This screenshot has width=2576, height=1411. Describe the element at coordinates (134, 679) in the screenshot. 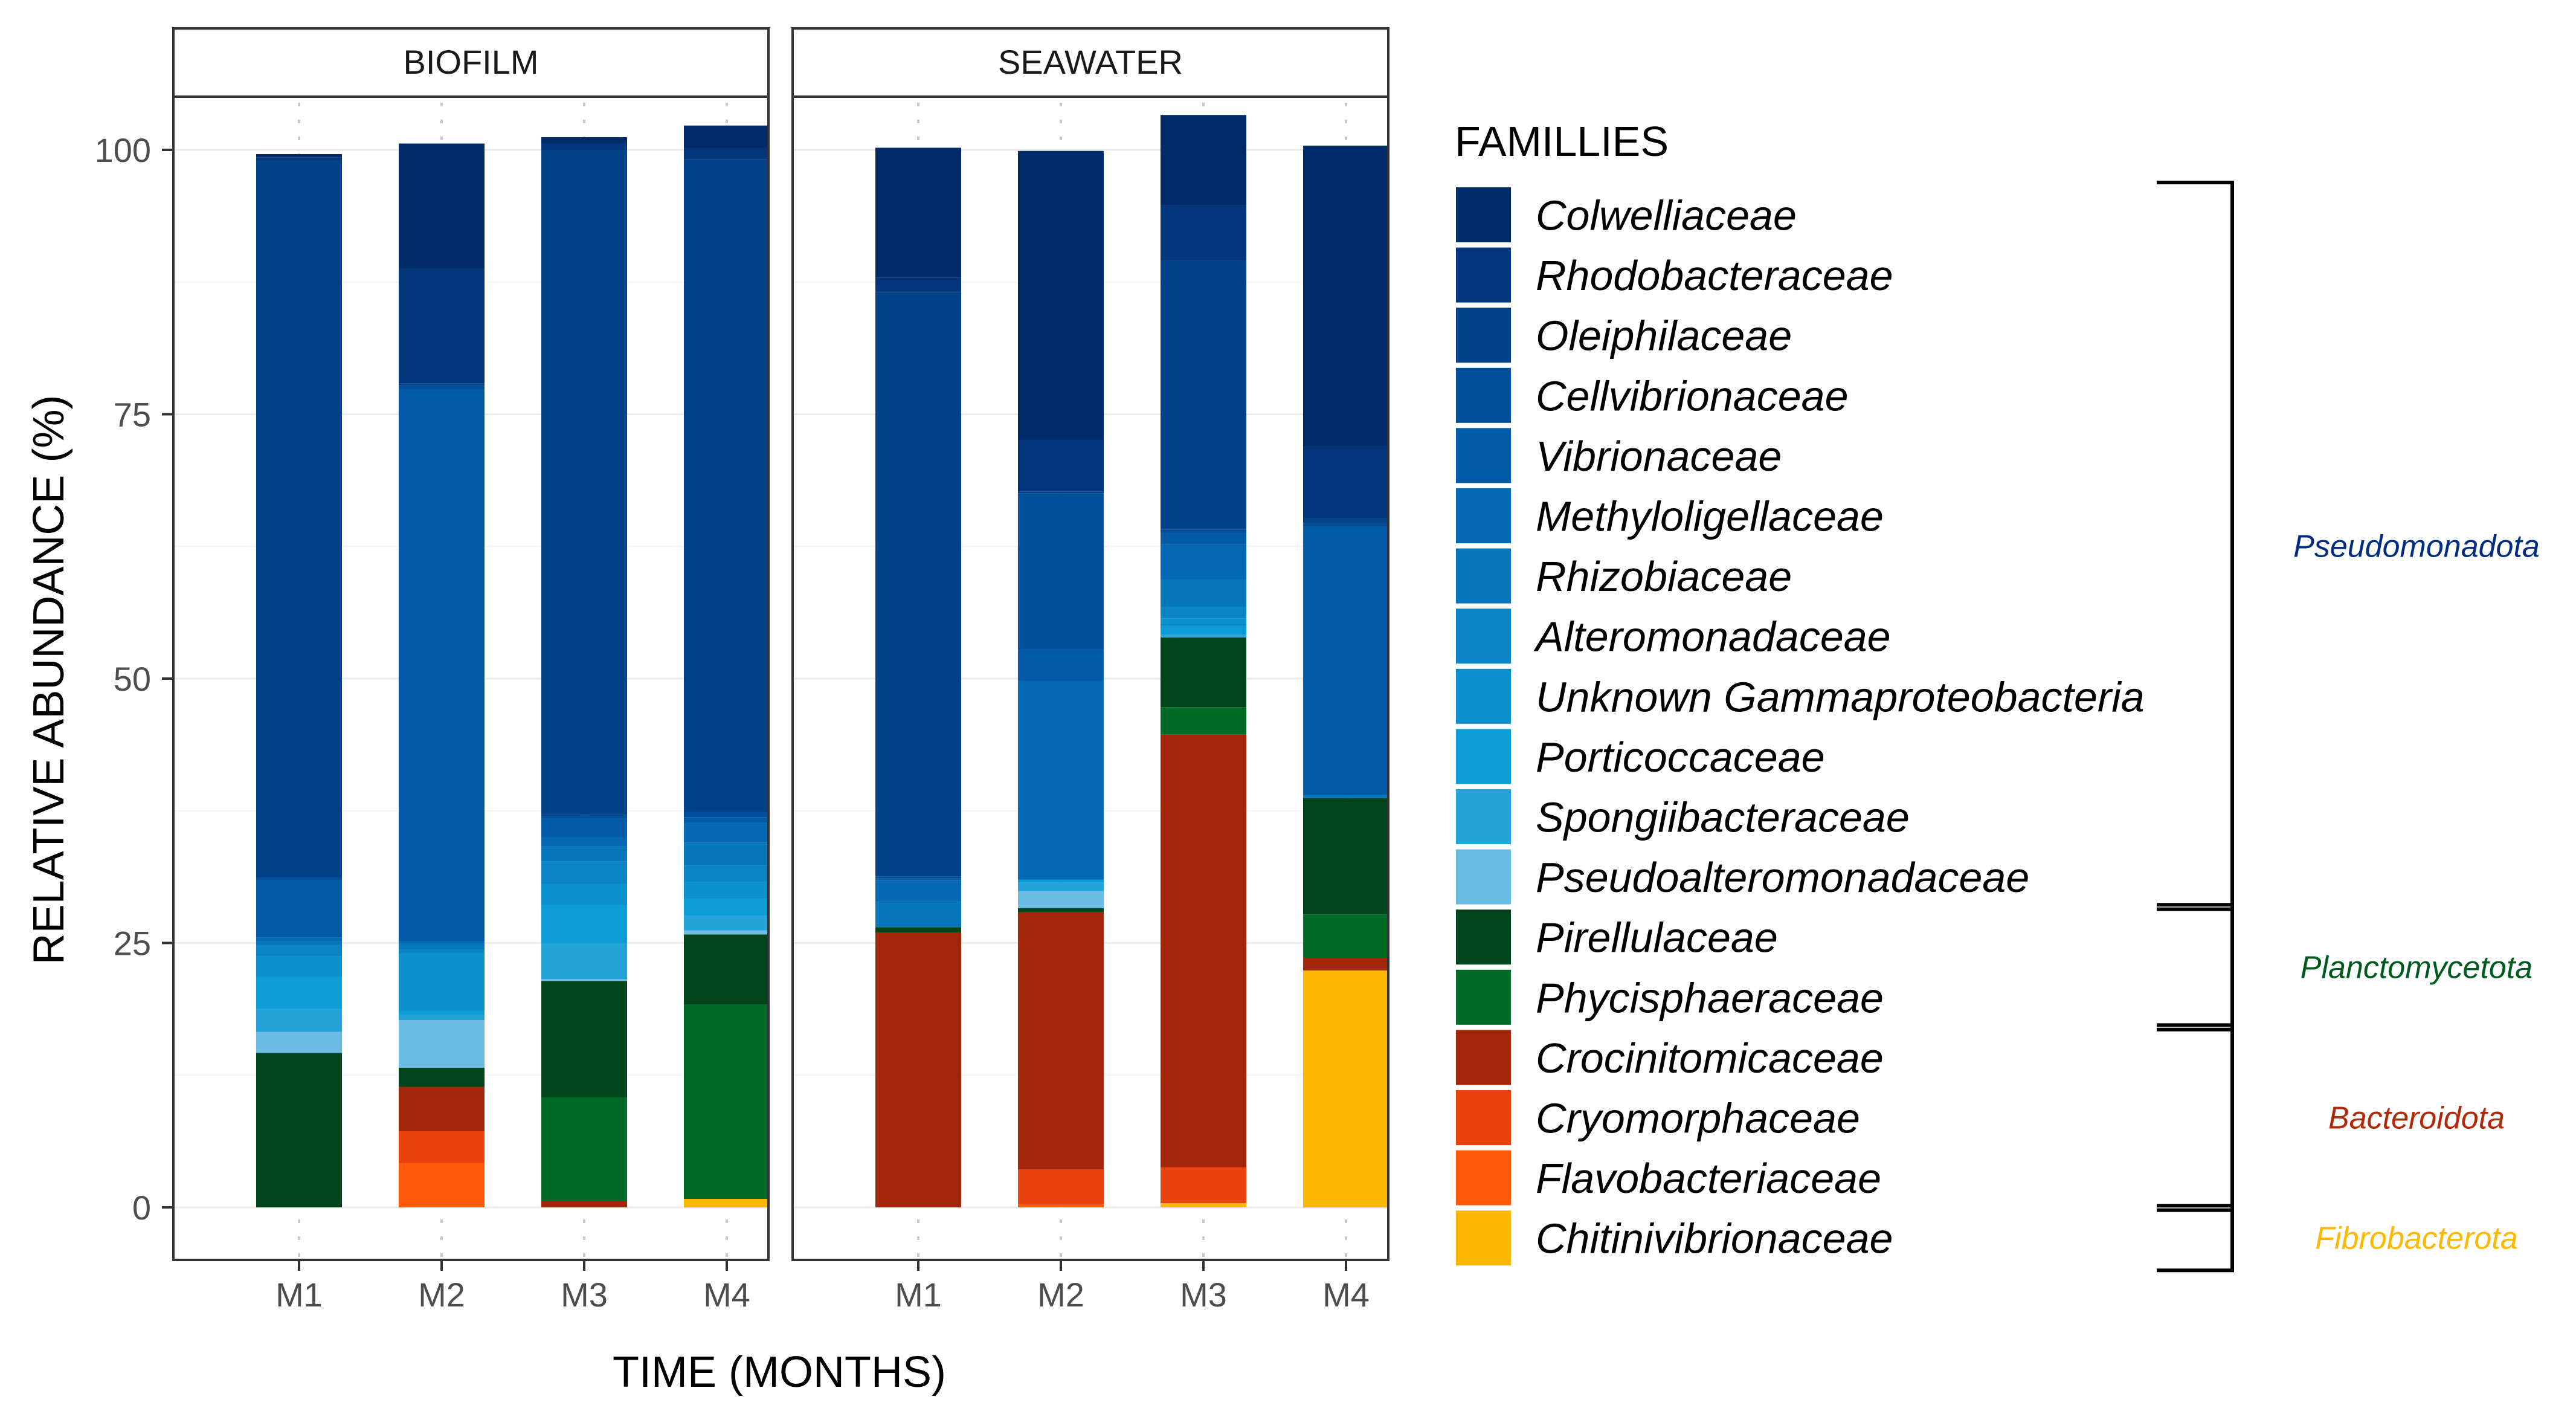

I see `y-axis: 0 25 50 75 100` at that location.